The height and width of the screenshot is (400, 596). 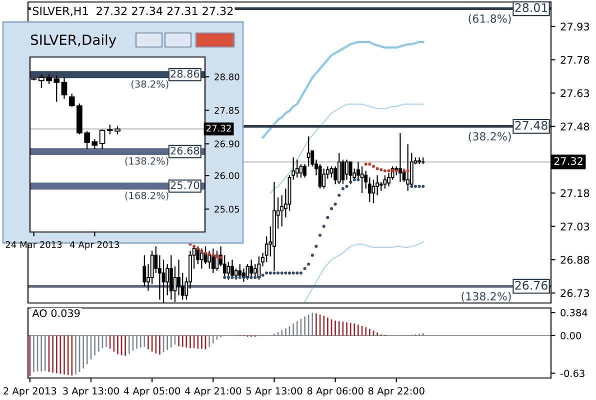 What do you see at coordinates (531, 125) in the screenshot?
I see `ref-line-label: 27.48` at bounding box center [531, 125].